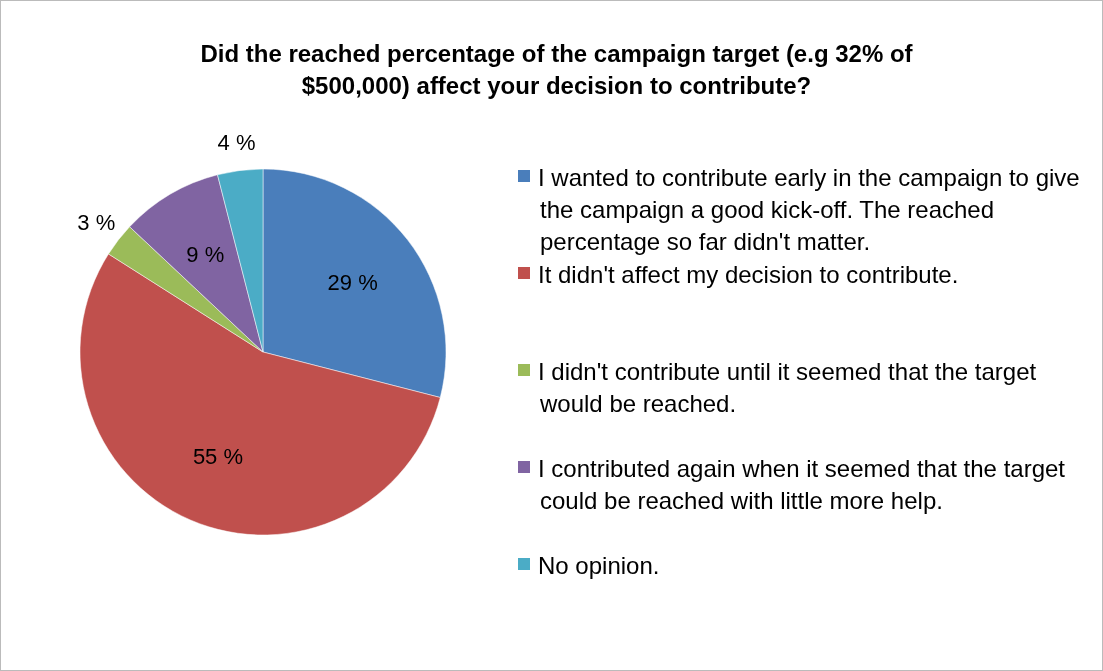  I want to click on data-label: 55 %, so click(218, 456).